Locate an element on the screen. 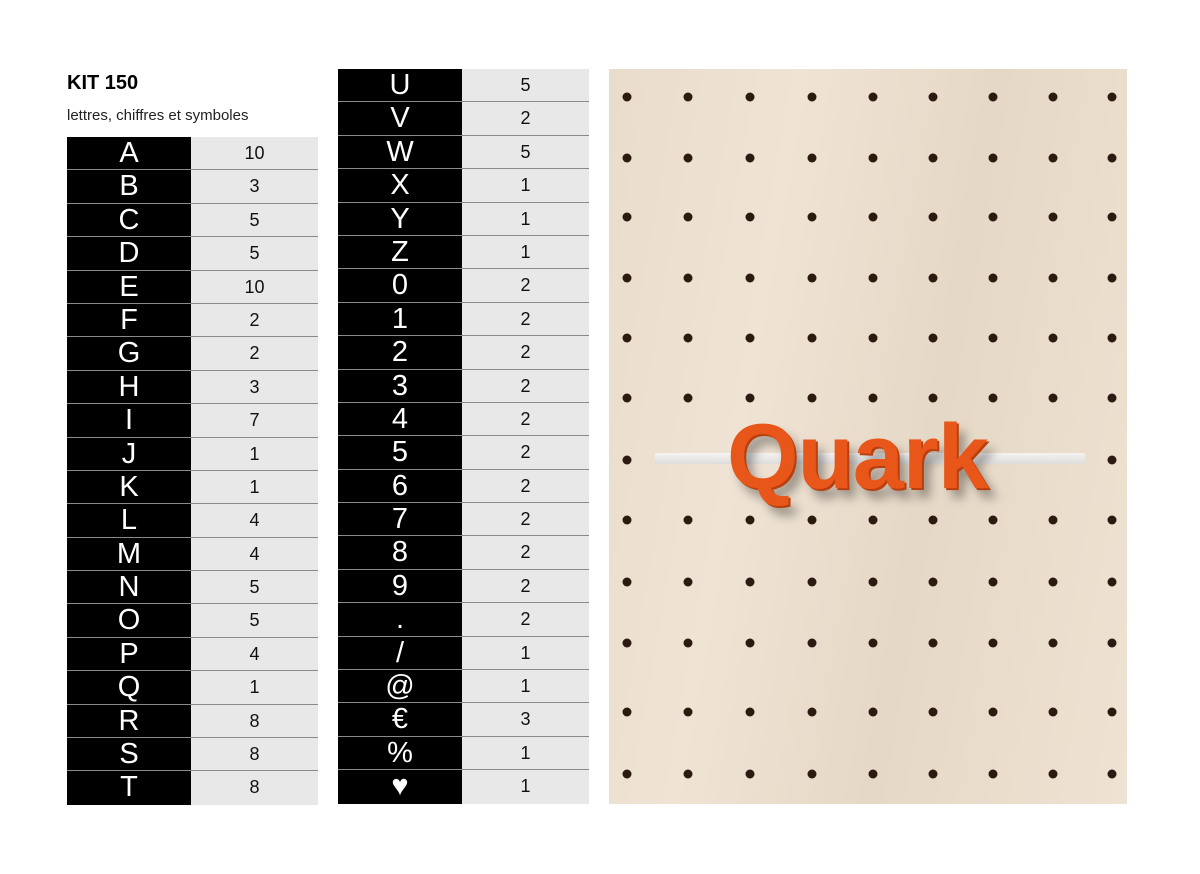 The height and width of the screenshot is (874, 1200). character-cell: 3 is located at coordinates (400, 385).